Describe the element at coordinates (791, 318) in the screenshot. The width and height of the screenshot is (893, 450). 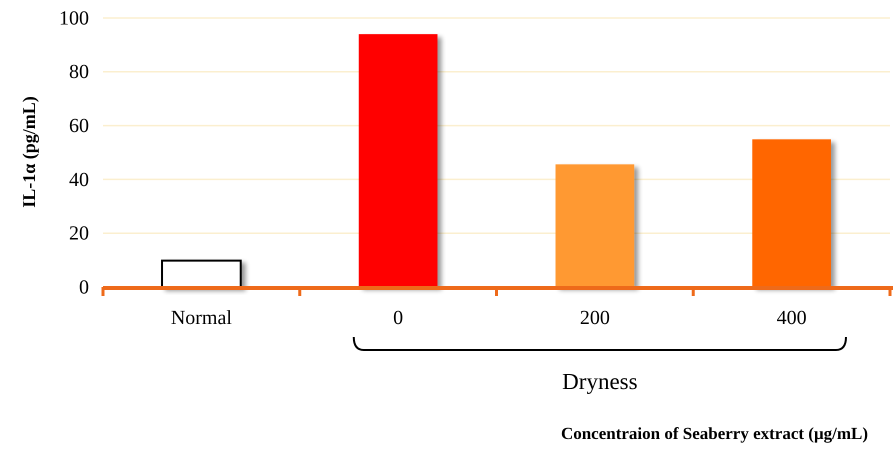
I see `x-tick-label: 400` at that location.